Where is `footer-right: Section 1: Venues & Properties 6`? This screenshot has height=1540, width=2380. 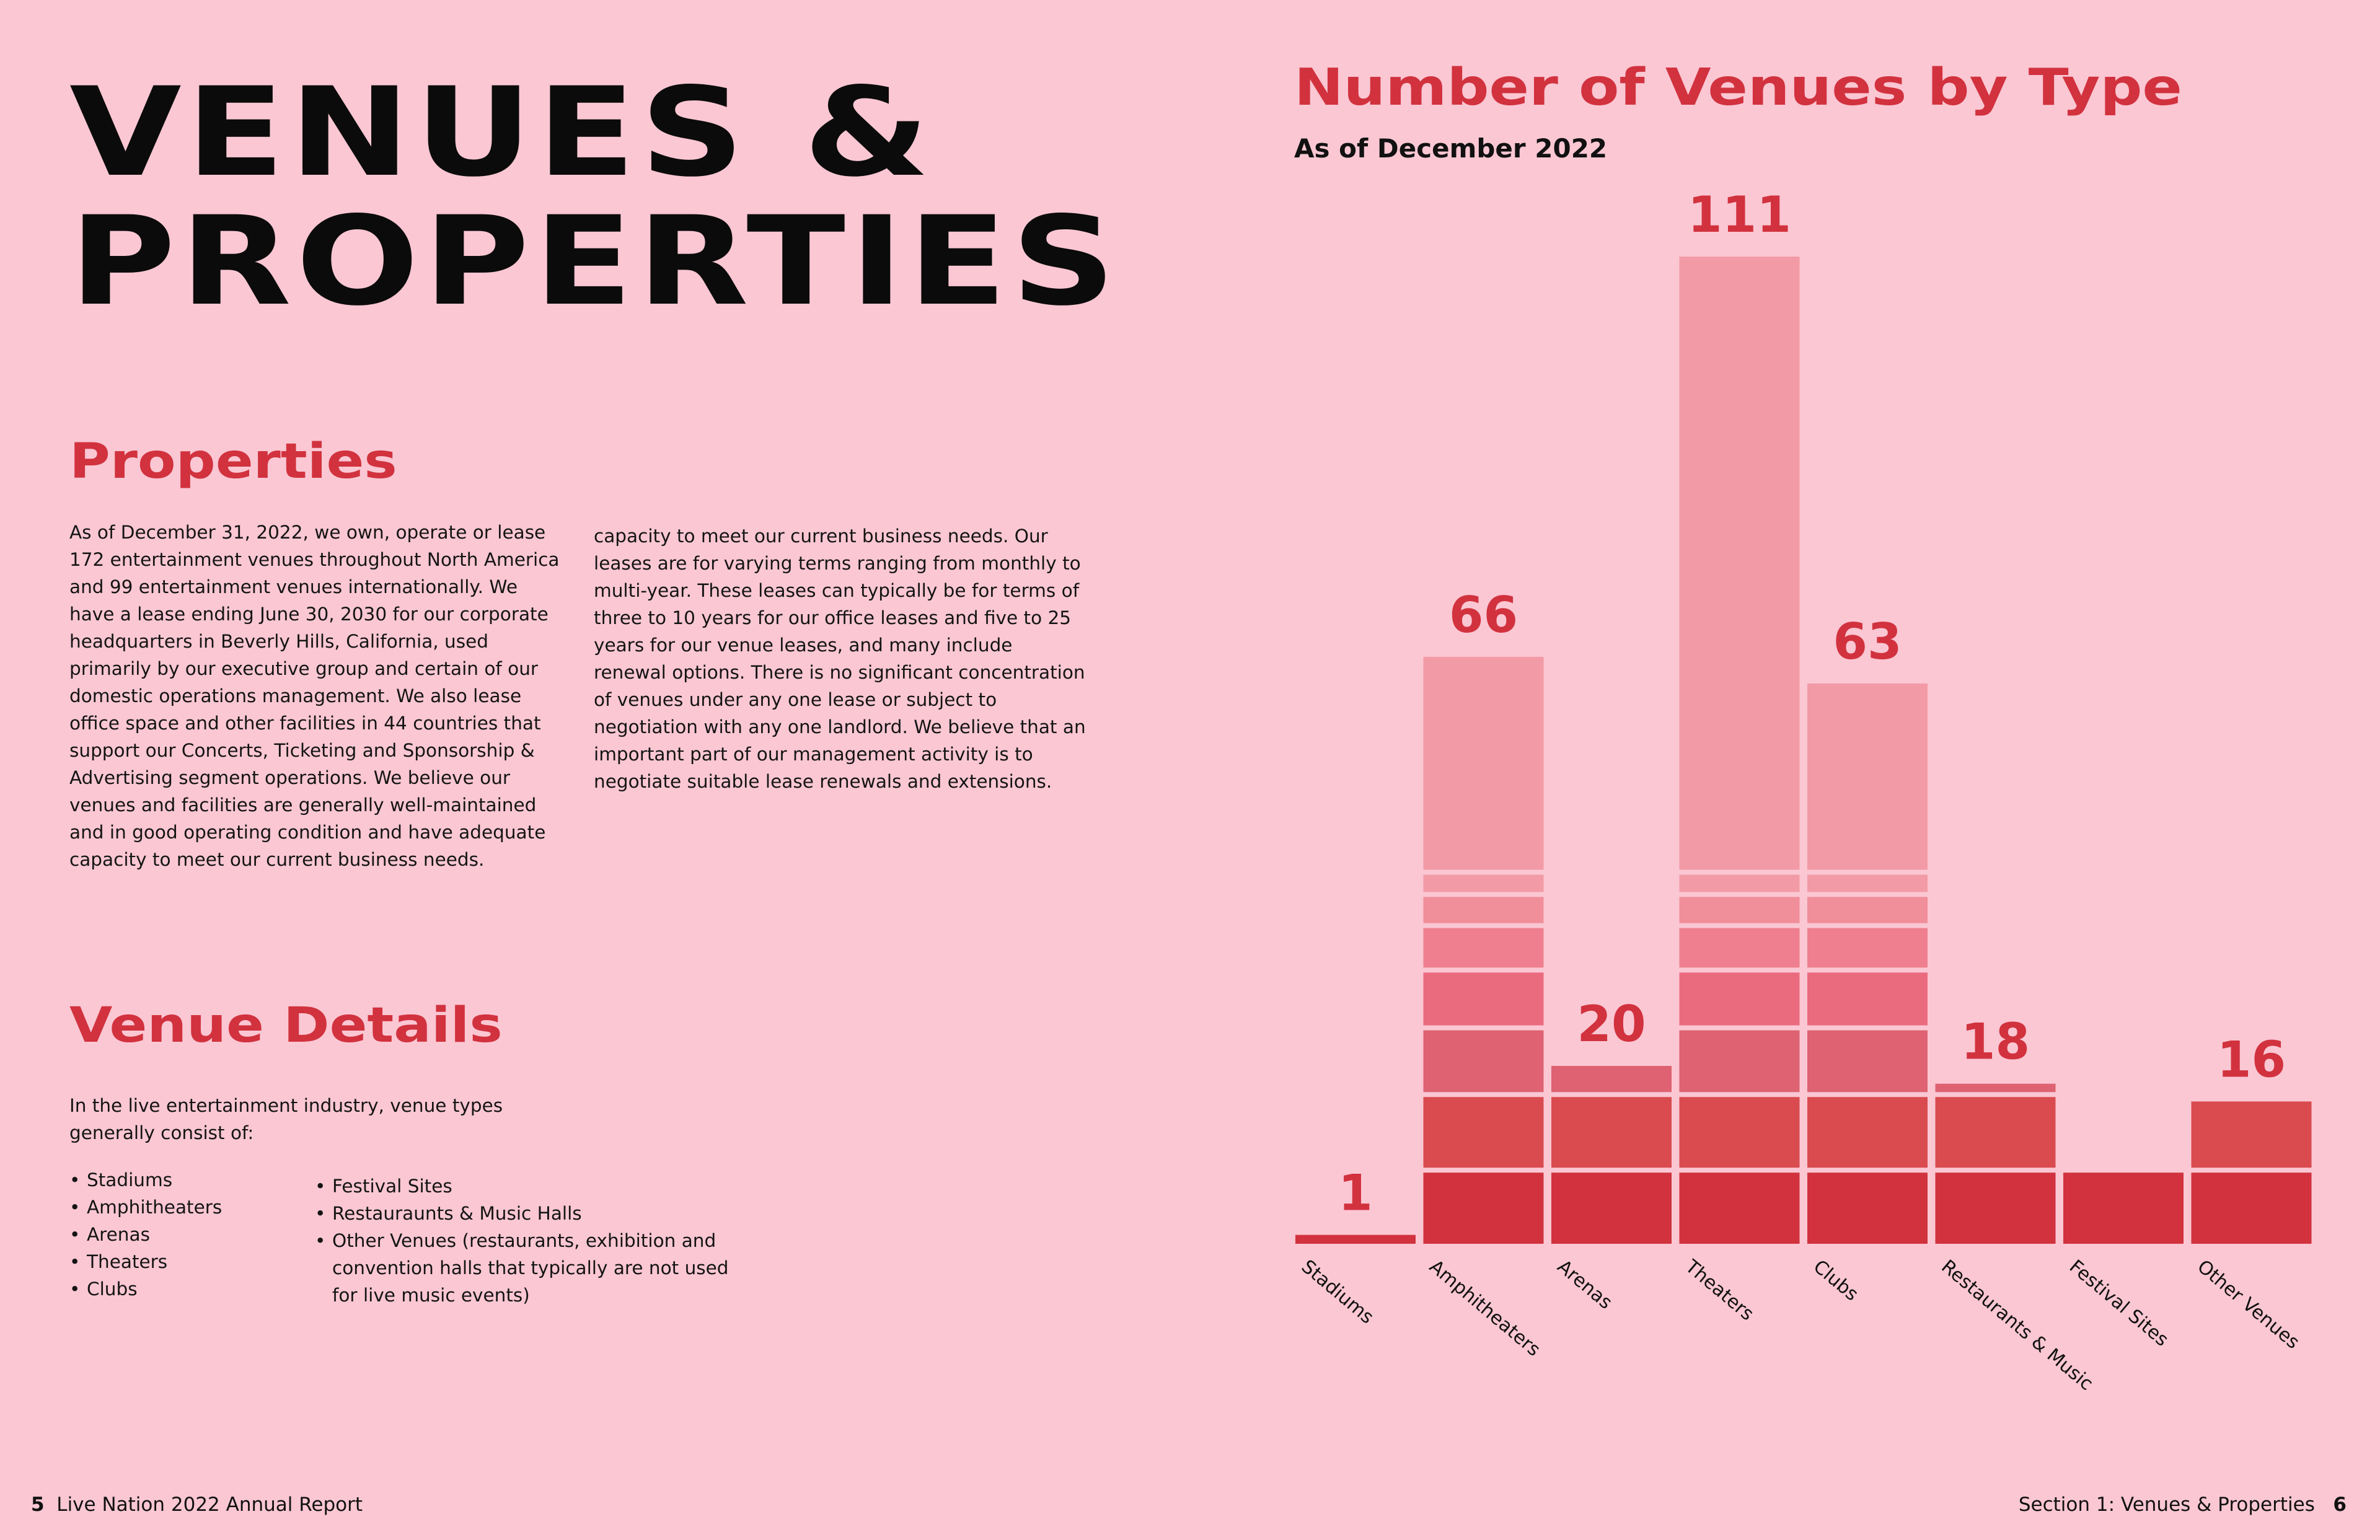 footer-right: Section 1: Venues & Properties 6 is located at coordinates (2183, 1504).